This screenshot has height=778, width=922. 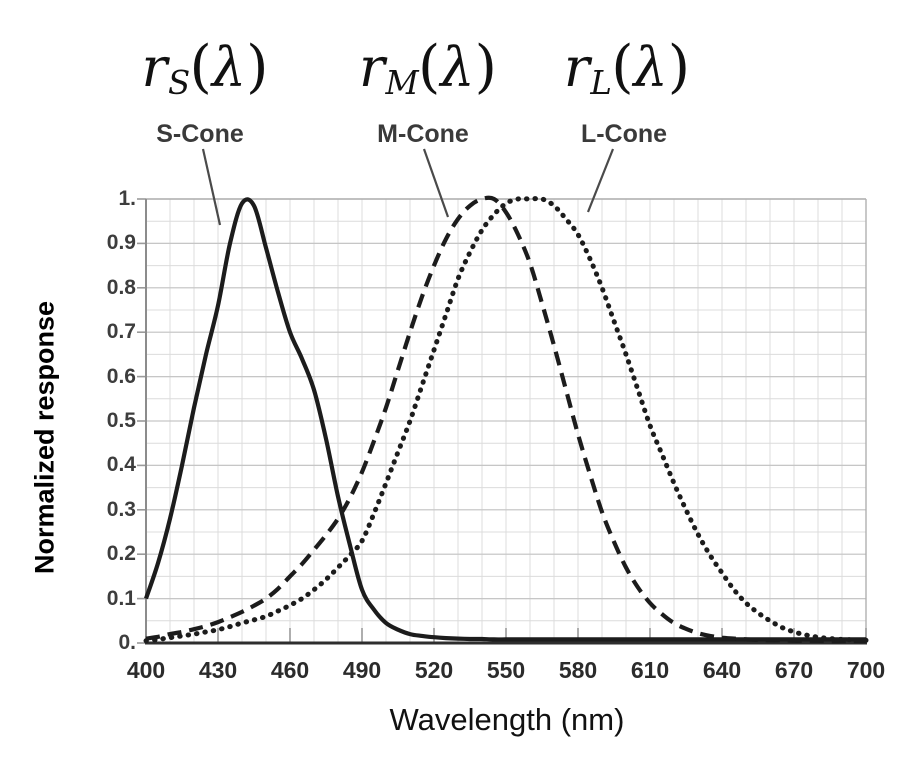 I want to click on y-tick-label: 0.7, so click(x=121, y=332).